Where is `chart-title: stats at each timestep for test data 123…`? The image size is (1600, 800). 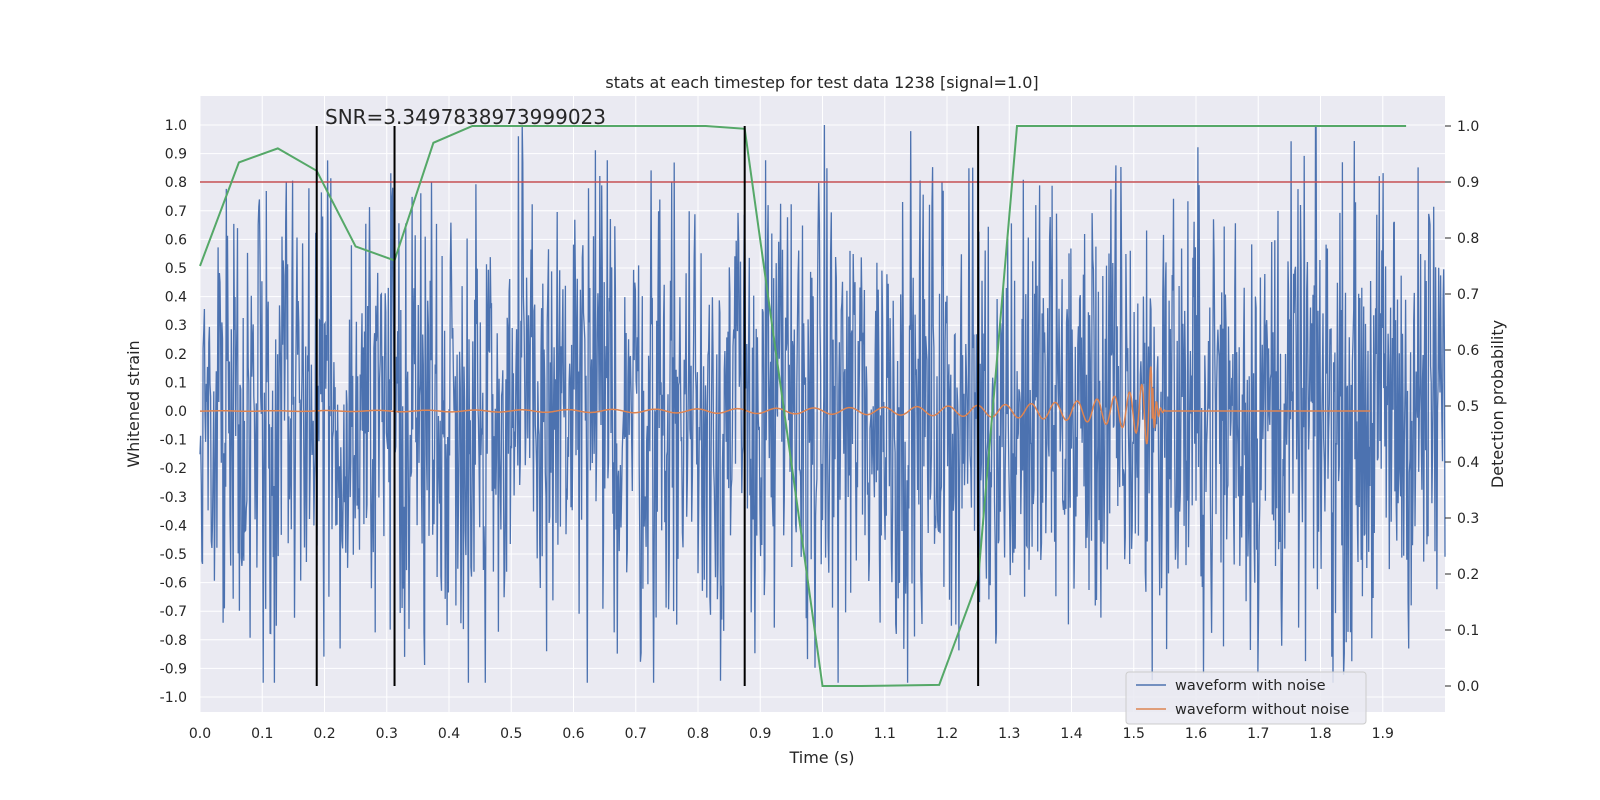
chart-title: stats at each timestep for test data 123… is located at coordinates (821, 82).